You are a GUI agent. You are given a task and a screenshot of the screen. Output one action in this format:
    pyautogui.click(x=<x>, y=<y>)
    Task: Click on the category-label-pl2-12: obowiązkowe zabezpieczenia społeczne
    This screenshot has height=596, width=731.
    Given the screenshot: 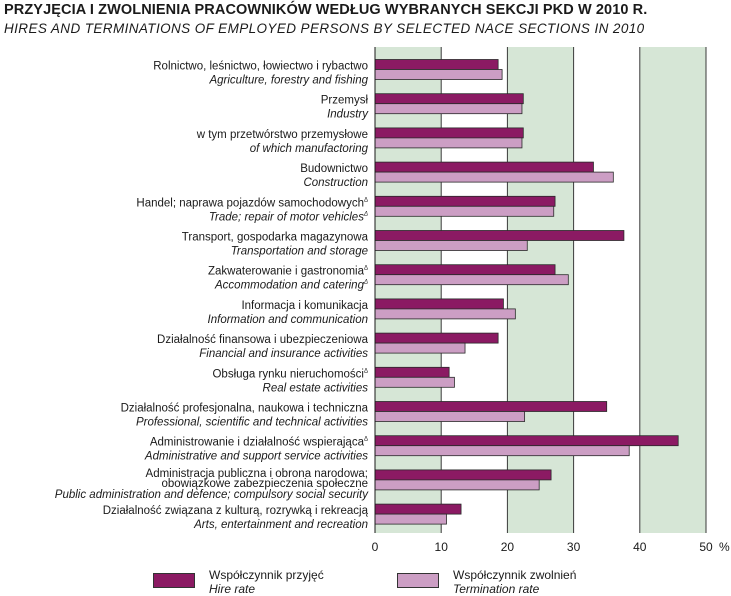 What is the action you would take?
    pyautogui.click(x=265, y=484)
    